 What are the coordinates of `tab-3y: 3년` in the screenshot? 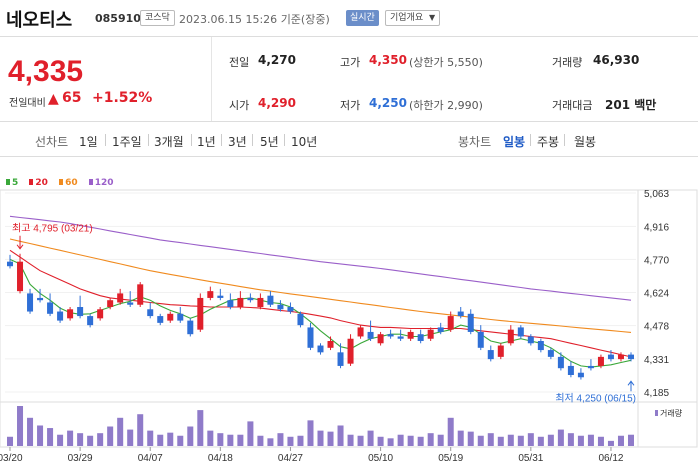 It's located at (237, 142).